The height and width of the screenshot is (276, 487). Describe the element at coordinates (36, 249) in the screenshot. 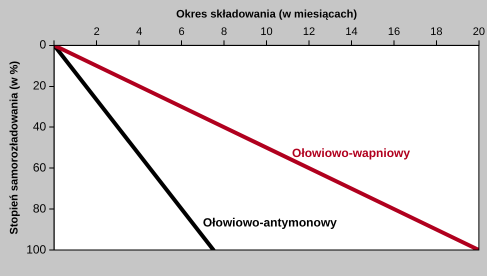

I see `y-tick-label: 100` at that location.